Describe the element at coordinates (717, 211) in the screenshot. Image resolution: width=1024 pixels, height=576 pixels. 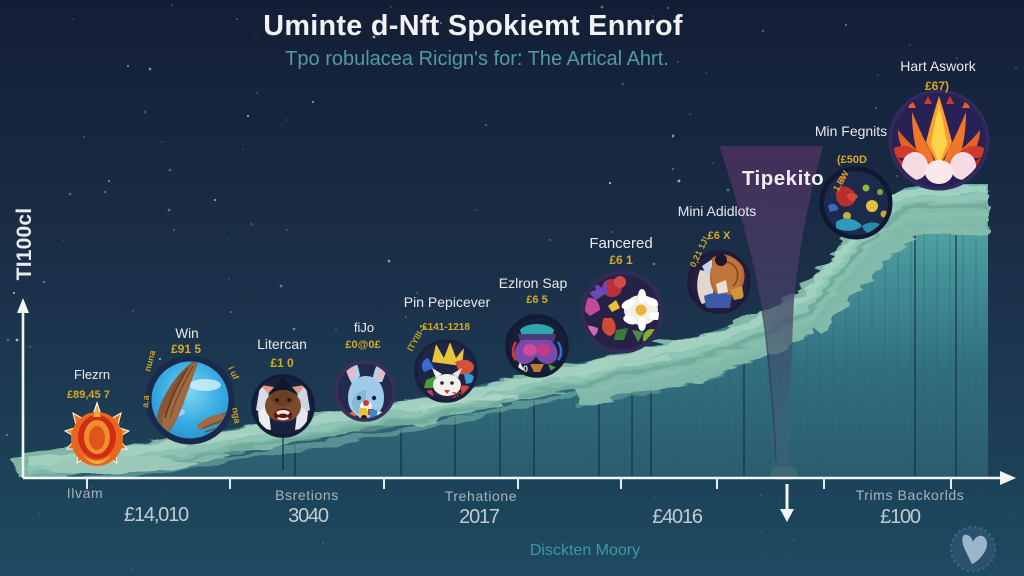
I see `svg-text: Mini Adidlots` at that location.